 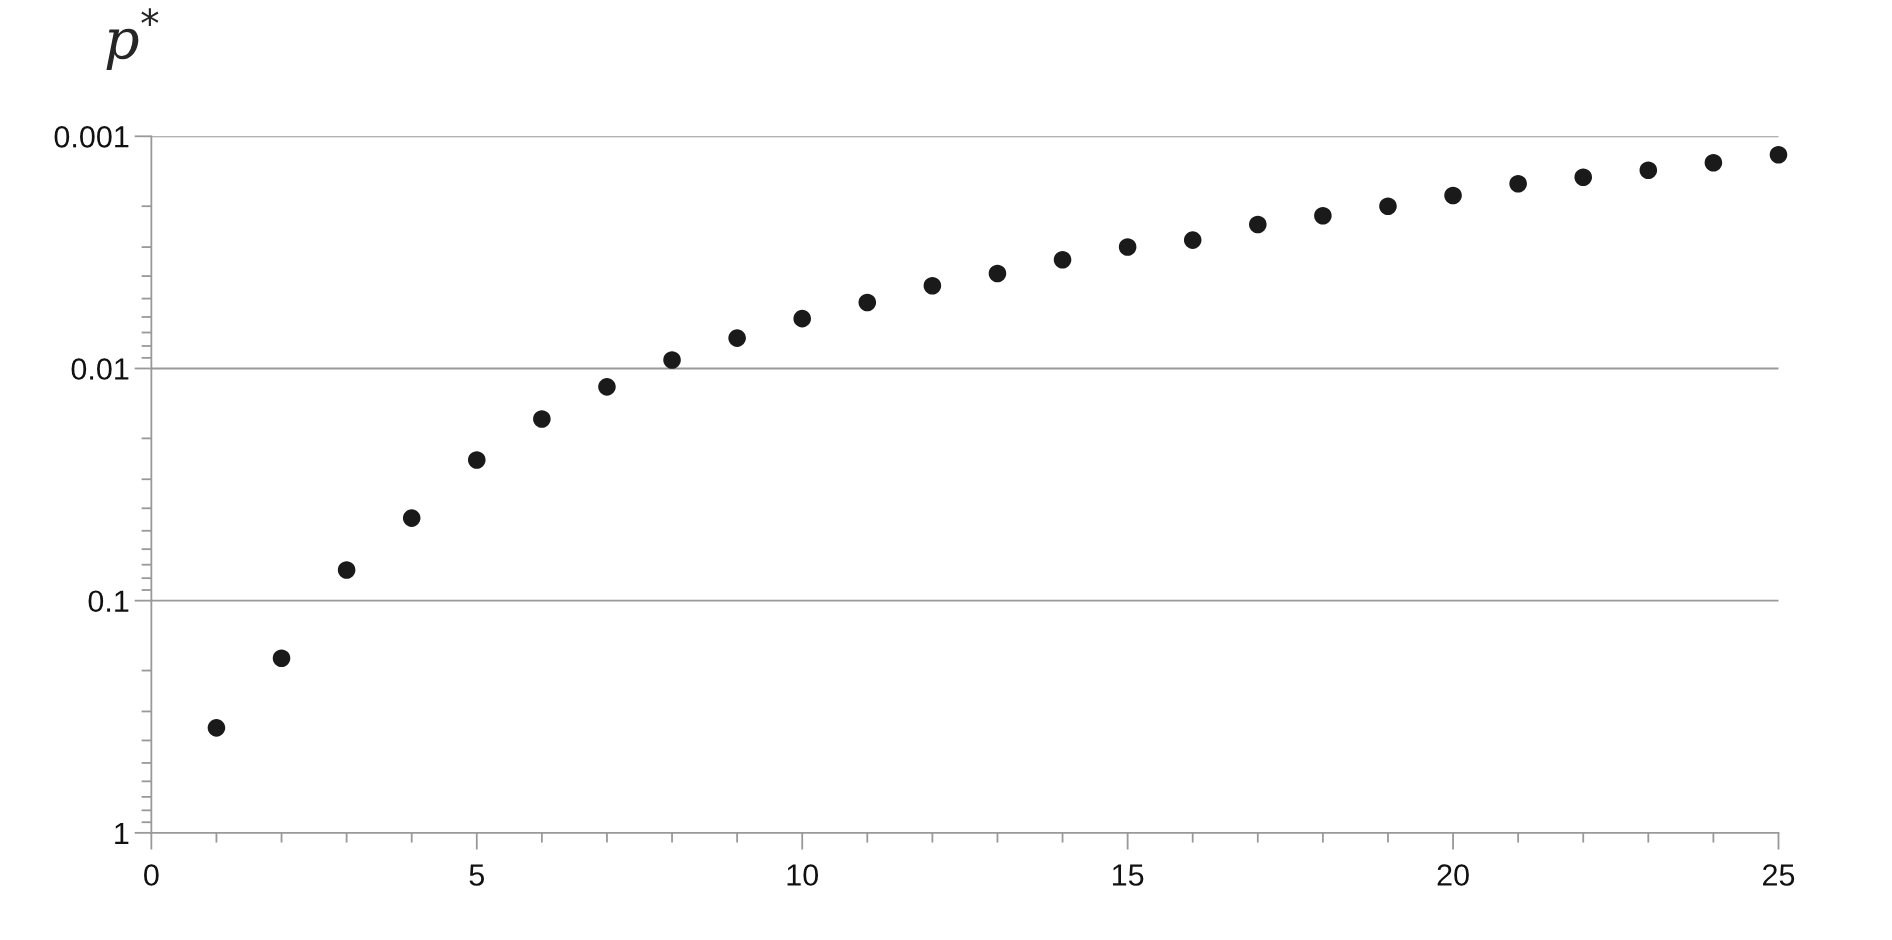 What do you see at coordinates (1453, 875) in the screenshot?
I see `x-tick-label: 20` at bounding box center [1453, 875].